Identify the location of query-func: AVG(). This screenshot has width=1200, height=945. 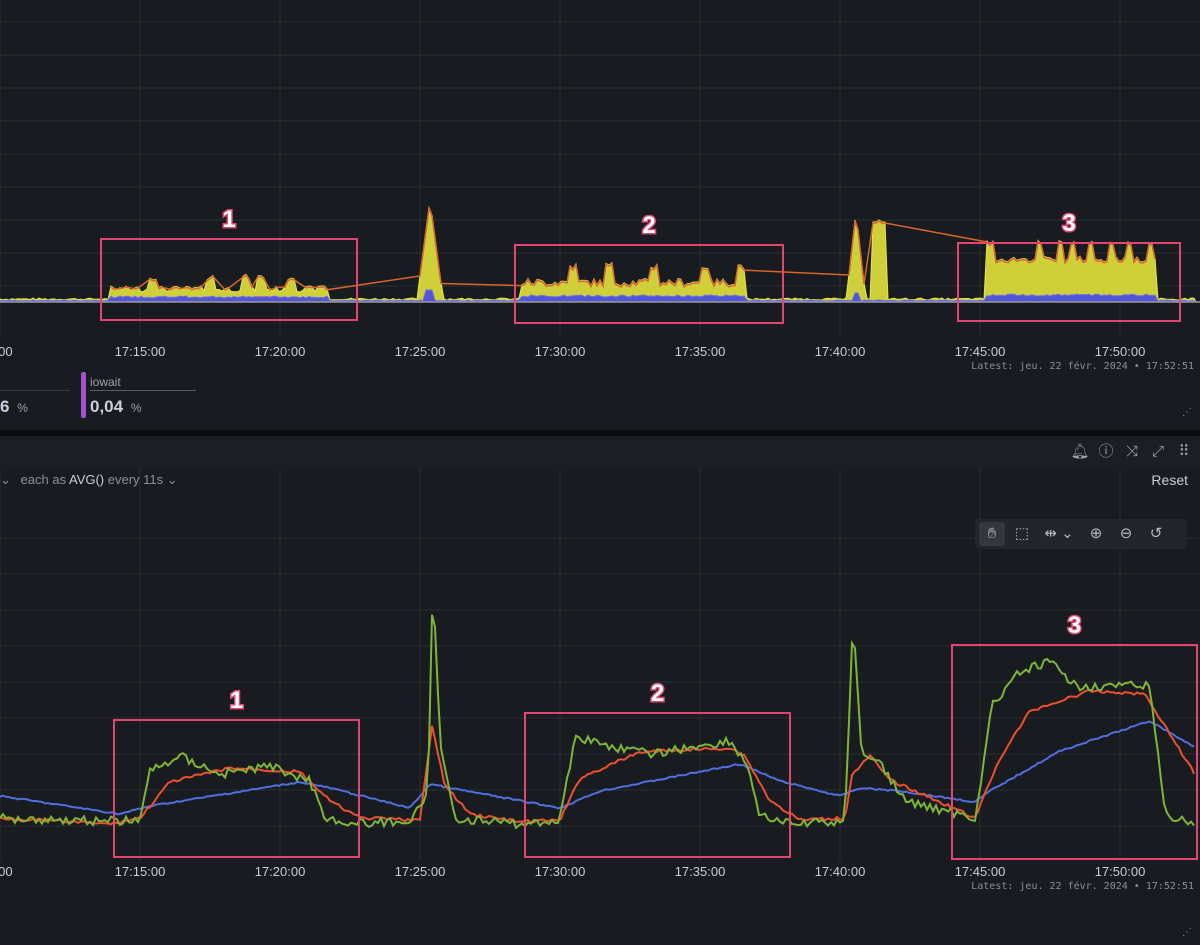
(86, 479).